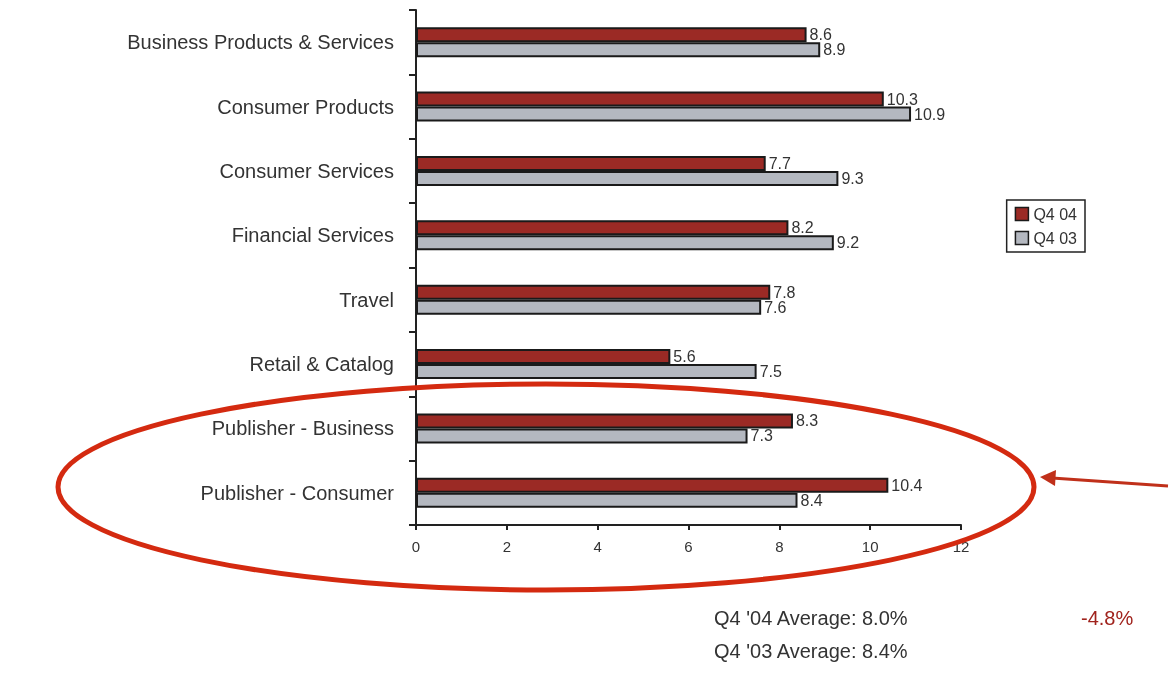  What do you see at coordinates (1055, 238) in the screenshot?
I see `legend-label: Q4 03` at bounding box center [1055, 238].